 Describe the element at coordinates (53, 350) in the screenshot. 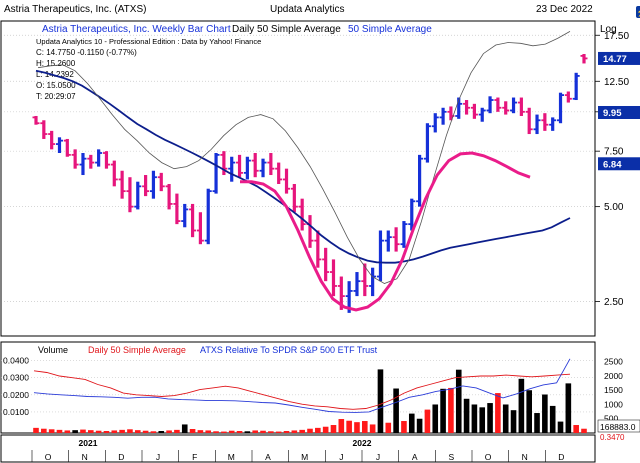

I see `volume-label: Volume` at that location.